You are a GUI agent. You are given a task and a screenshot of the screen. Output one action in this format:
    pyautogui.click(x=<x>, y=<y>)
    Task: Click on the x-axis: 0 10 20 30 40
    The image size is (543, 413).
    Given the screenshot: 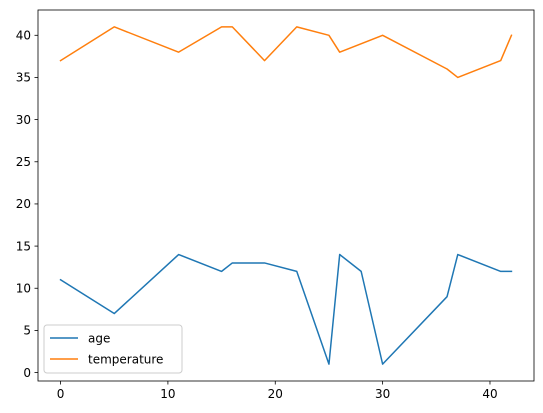 What is the action you would take?
    pyautogui.click(x=277, y=391)
    